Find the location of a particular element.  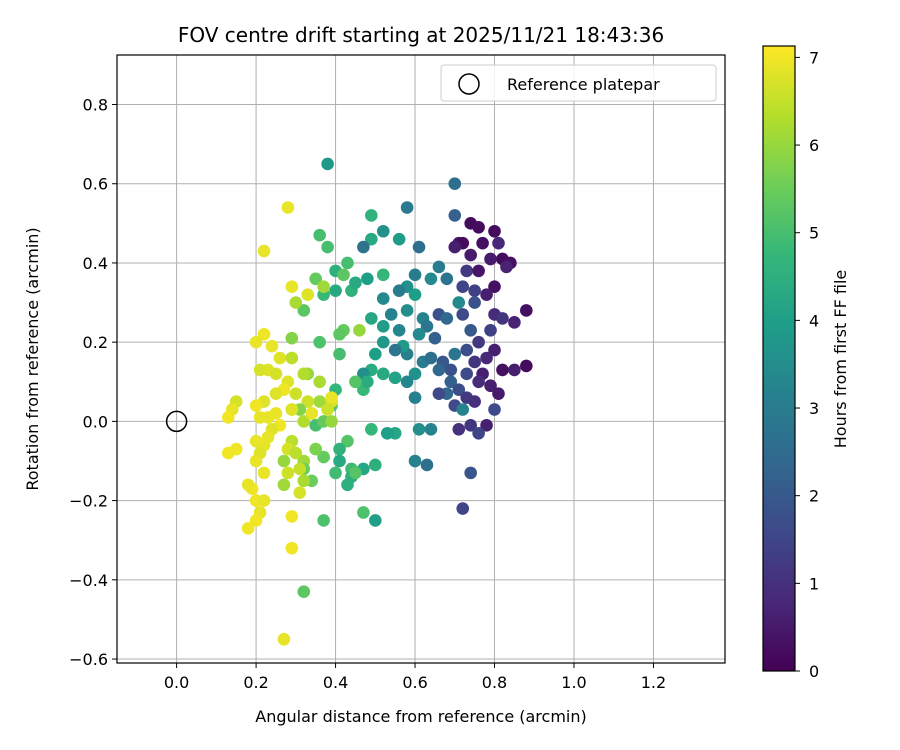

colorbar-tick-label: 2 is located at coordinates (814, 496).